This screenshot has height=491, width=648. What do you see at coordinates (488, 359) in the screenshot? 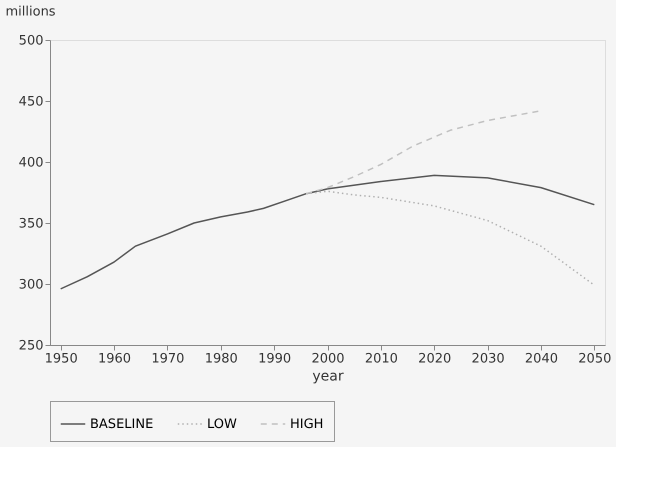
I see `x-tick-label: 2030` at bounding box center [488, 359].